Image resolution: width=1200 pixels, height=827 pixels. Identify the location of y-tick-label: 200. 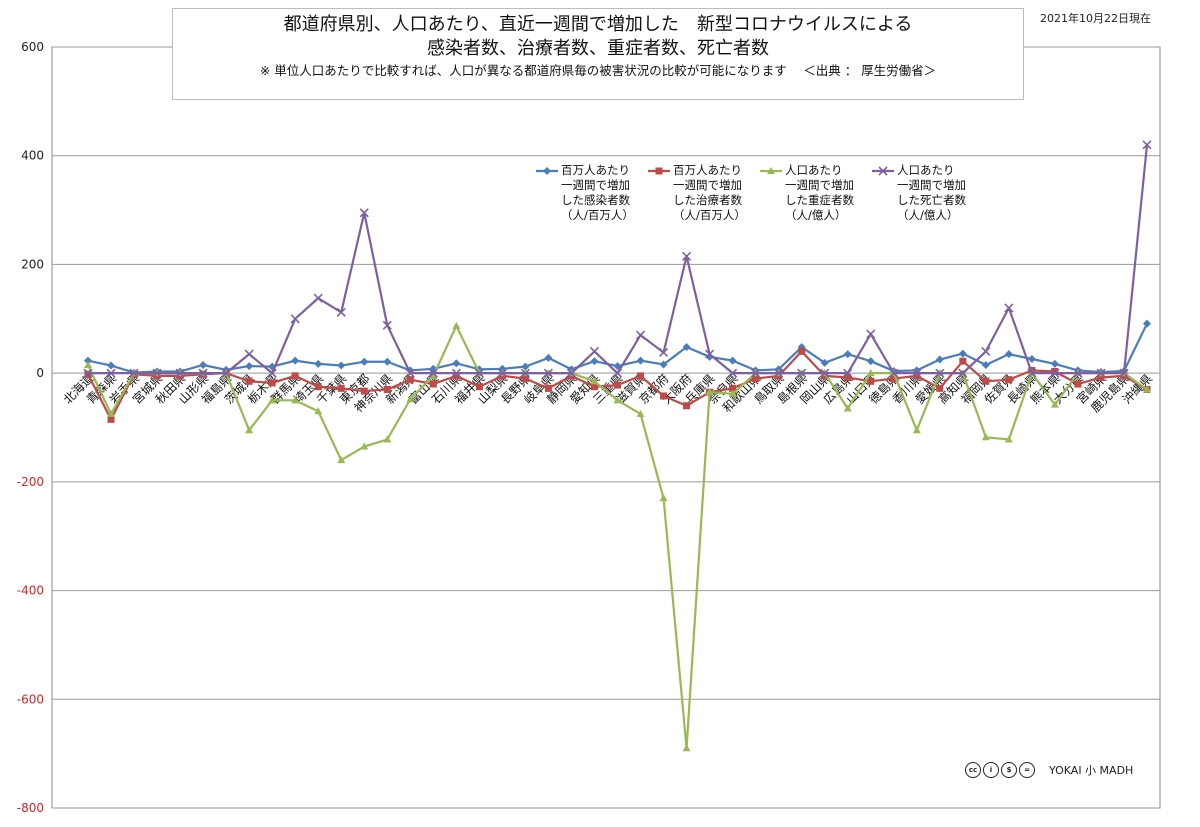
(32, 264).